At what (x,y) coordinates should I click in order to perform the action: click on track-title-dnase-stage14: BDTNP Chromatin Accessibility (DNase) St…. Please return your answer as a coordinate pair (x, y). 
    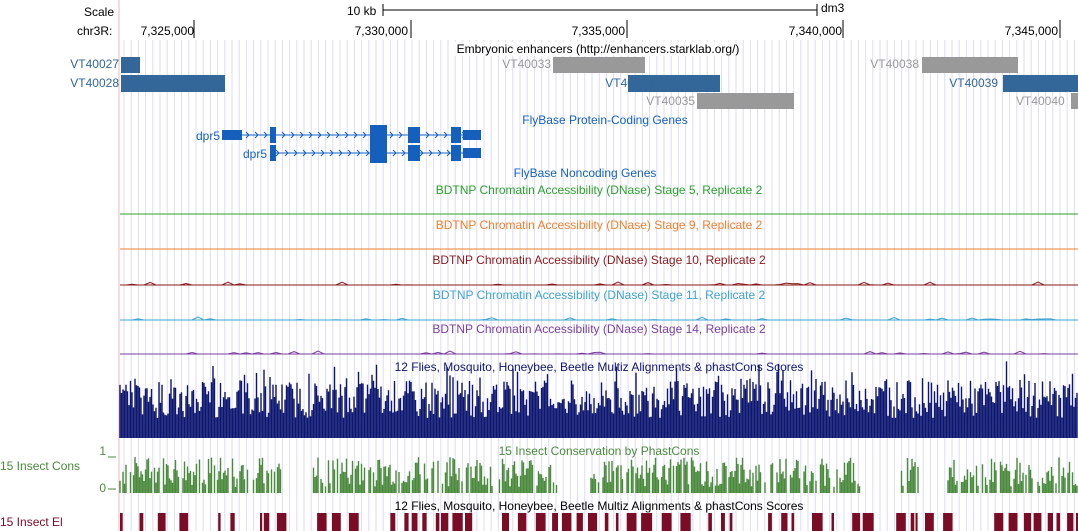
    Looking at the image, I should click on (599, 329).